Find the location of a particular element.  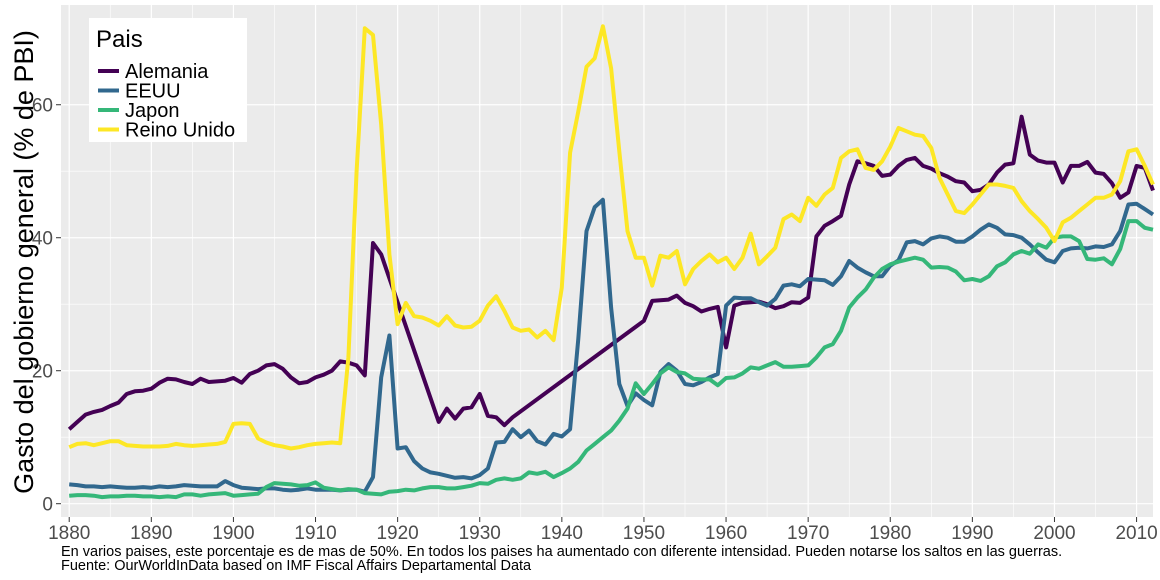

y-tick-label: 40 is located at coordinates (42, 239).